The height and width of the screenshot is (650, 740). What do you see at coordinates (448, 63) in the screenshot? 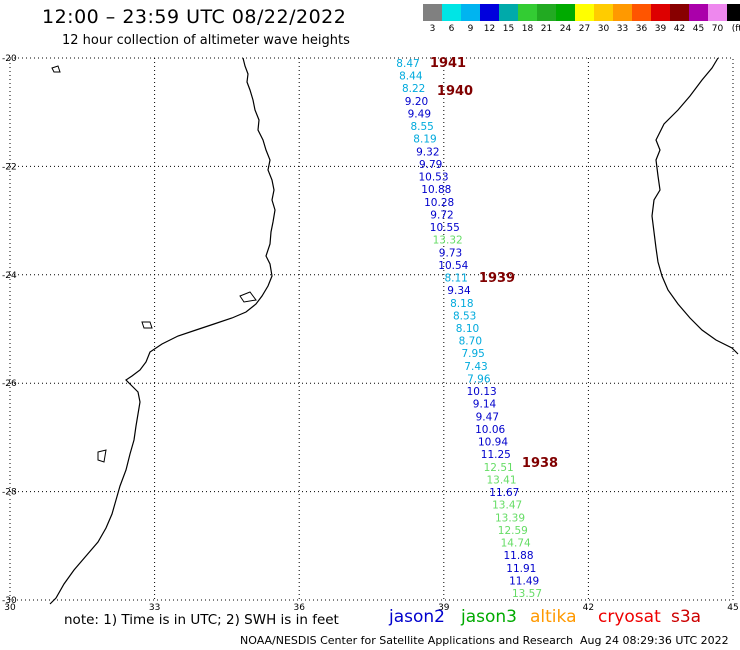
I see `pass-number-label: 1941` at bounding box center [448, 63].